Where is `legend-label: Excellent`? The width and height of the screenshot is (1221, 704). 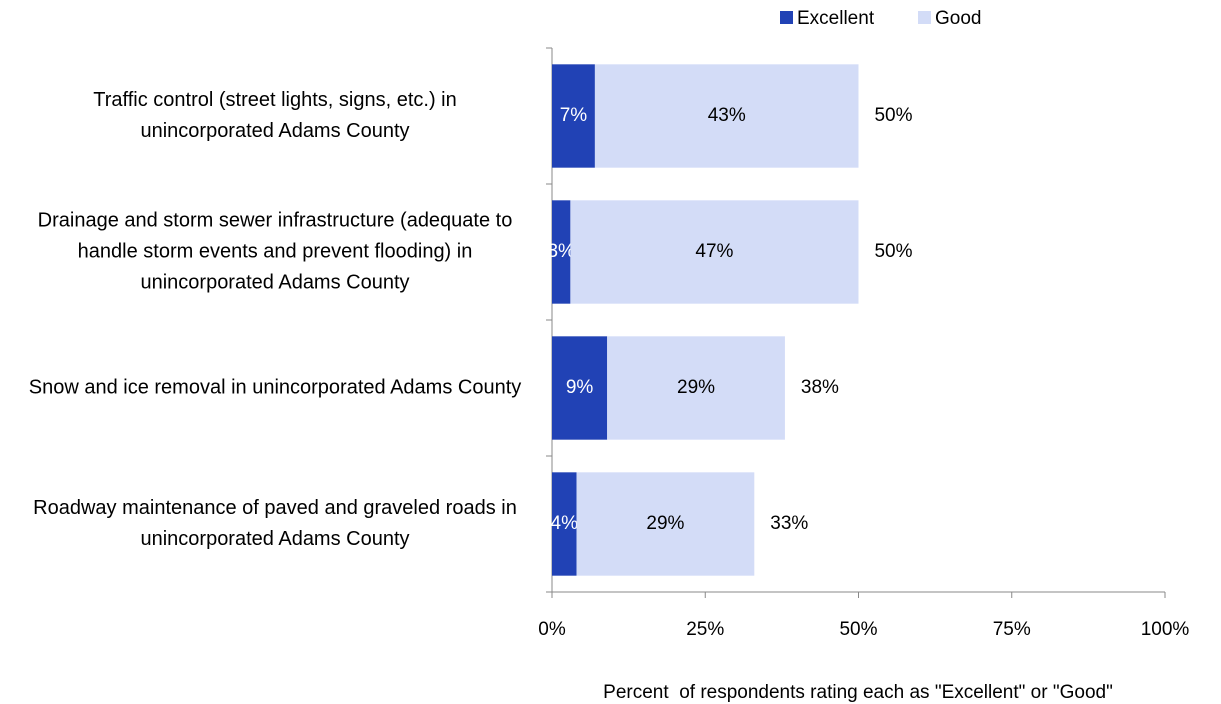 legend-label: Excellent is located at coordinates (836, 18).